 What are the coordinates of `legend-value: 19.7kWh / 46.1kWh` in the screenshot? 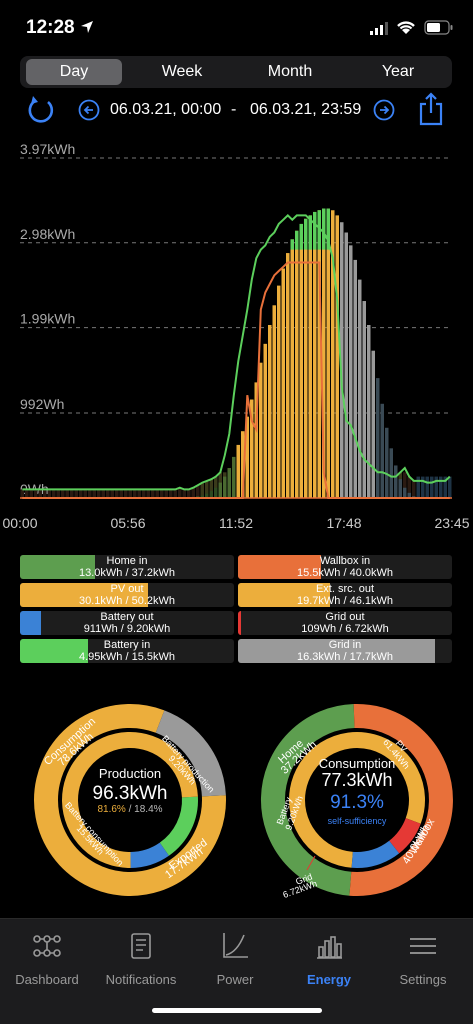 It's located at (345, 601).